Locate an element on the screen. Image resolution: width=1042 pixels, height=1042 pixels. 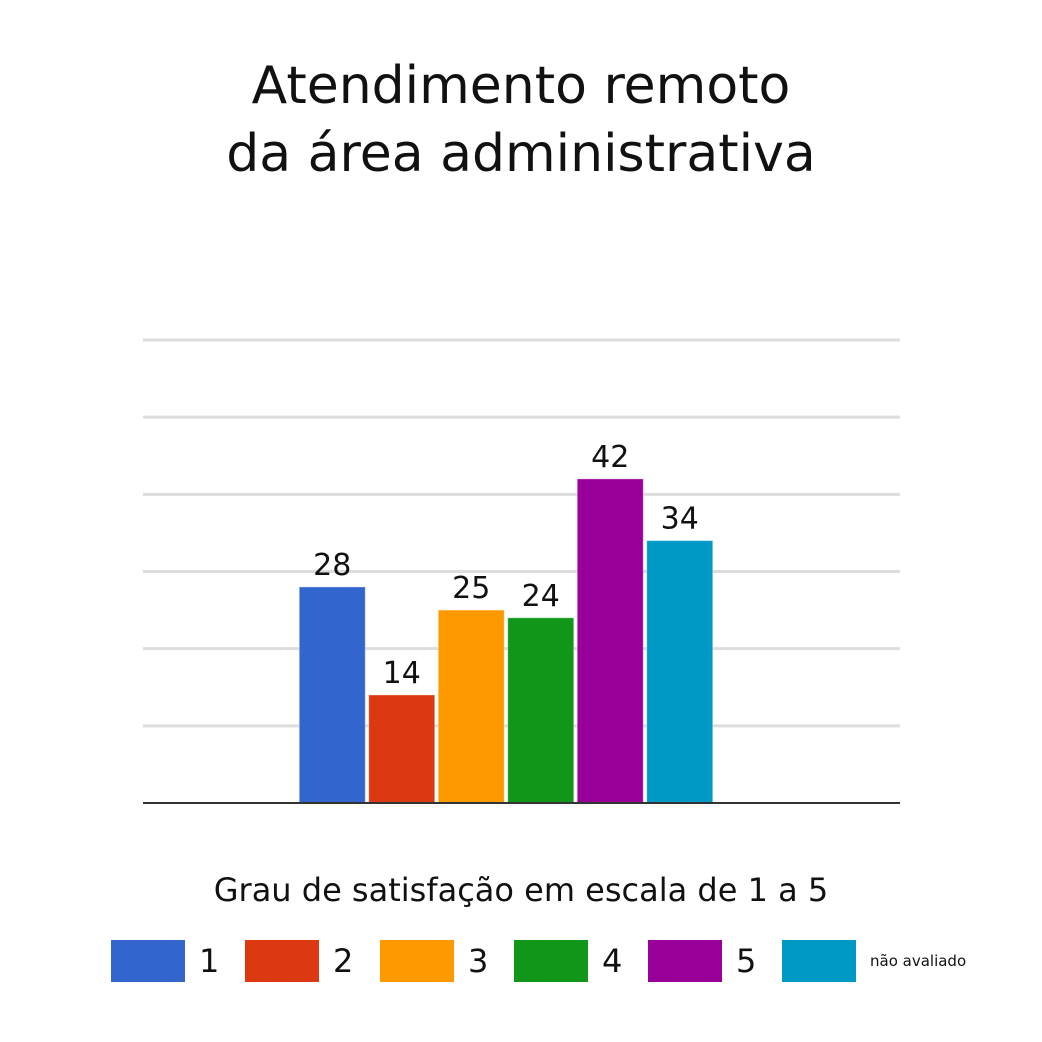
chart-title-line-2: da área administrativa is located at coordinates (521, 154).